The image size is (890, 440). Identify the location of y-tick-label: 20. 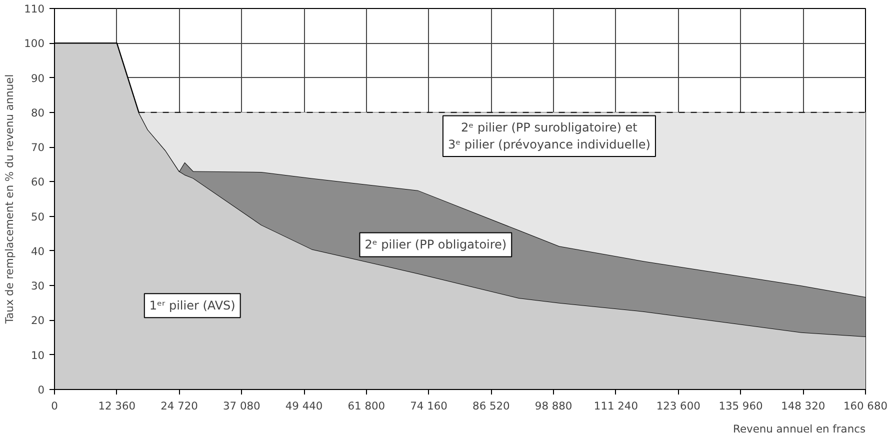
(37, 321).